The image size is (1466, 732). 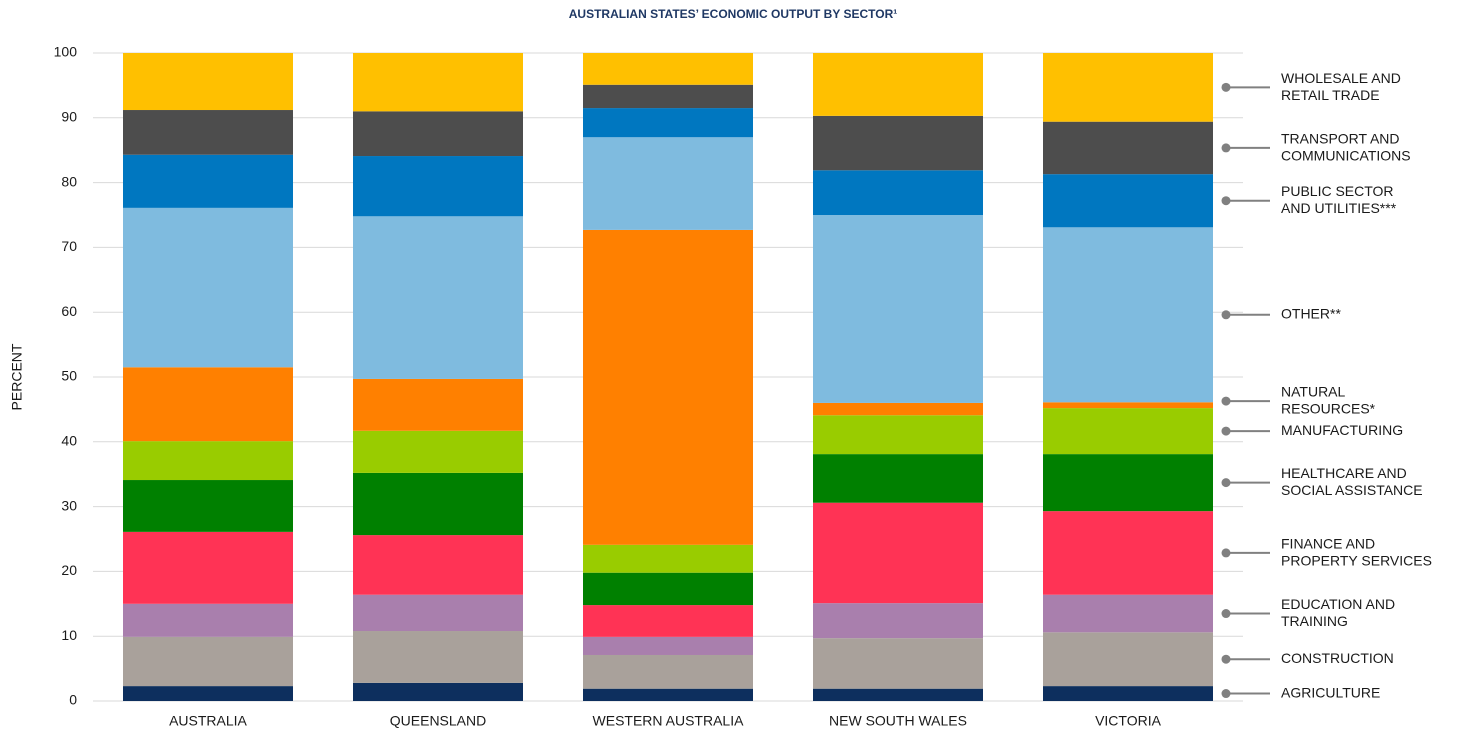 I want to click on x-tick-label: QUEENSLAND, so click(x=438, y=721).